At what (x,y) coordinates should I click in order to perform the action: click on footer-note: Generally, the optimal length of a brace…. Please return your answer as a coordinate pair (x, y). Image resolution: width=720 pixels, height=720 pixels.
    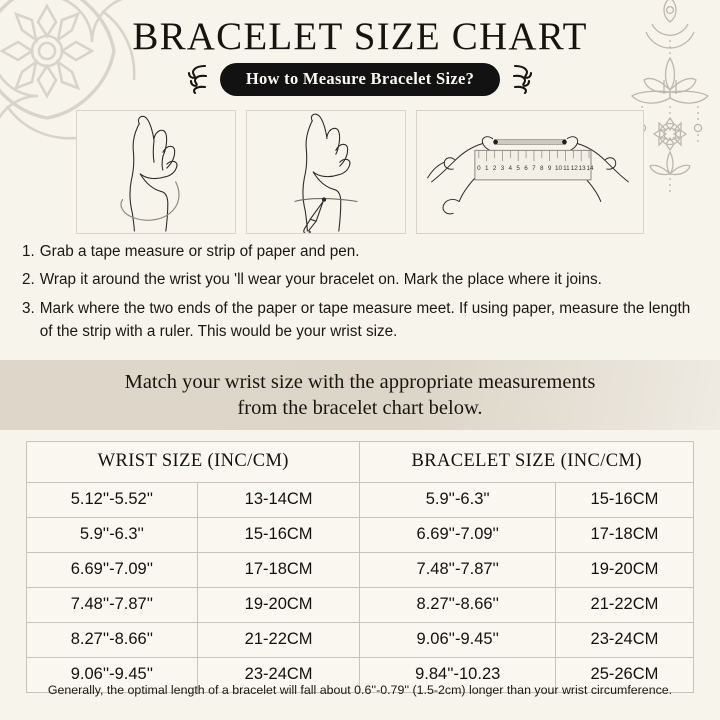
    Looking at the image, I should click on (360, 690).